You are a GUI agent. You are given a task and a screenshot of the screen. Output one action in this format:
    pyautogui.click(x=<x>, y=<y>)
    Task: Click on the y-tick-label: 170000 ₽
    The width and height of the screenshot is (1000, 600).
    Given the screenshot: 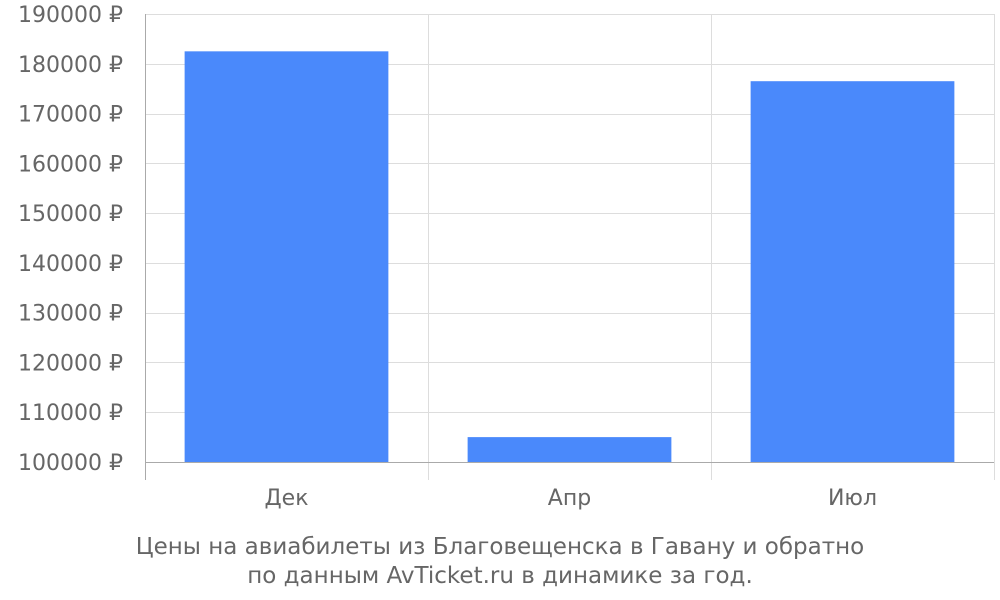 What is the action you would take?
    pyautogui.click(x=70, y=115)
    